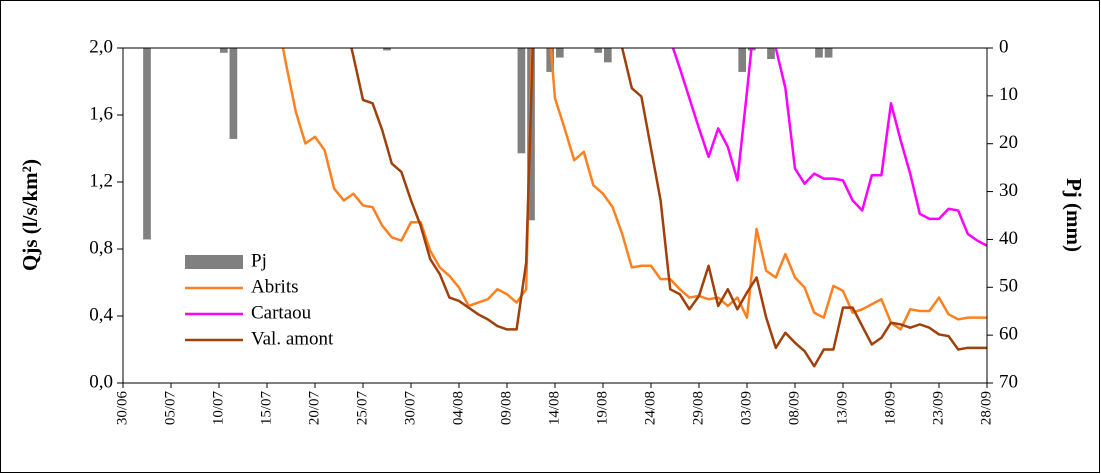 The height and width of the screenshot is (474, 1101). What do you see at coordinates (218, 408) in the screenshot?
I see `x-tick-label: 10/07` at bounding box center [218, 408].